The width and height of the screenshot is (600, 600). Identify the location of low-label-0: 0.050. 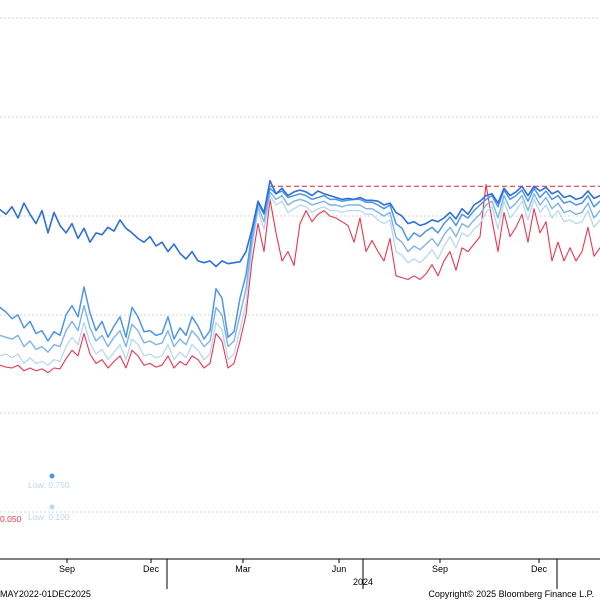
(11, 519).